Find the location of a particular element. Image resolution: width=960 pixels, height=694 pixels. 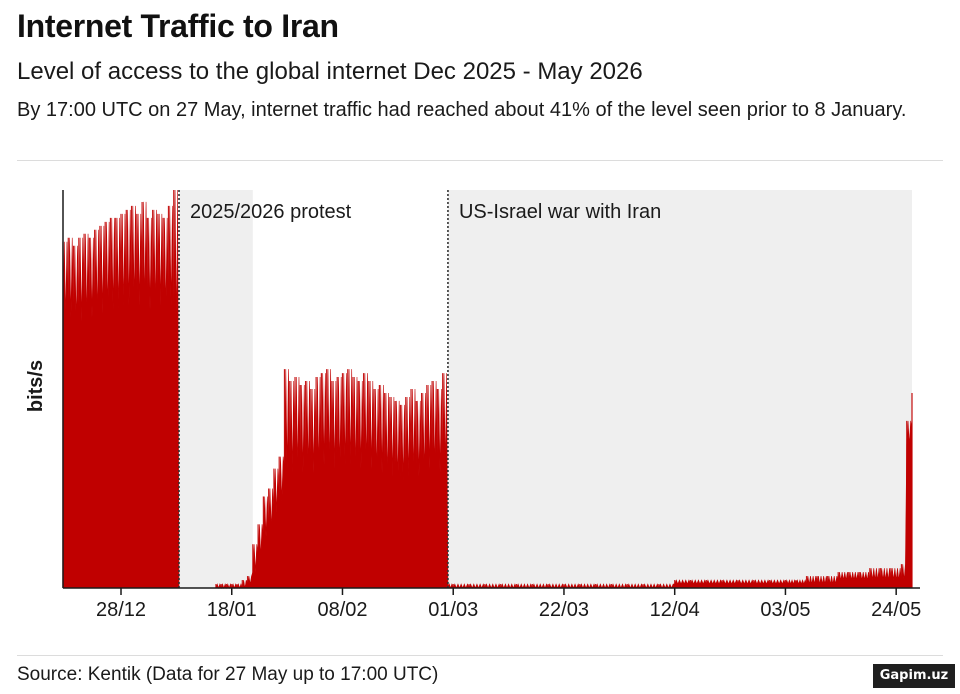

x-tick-label-6: 03/05 is located at coordinates (785, 610).